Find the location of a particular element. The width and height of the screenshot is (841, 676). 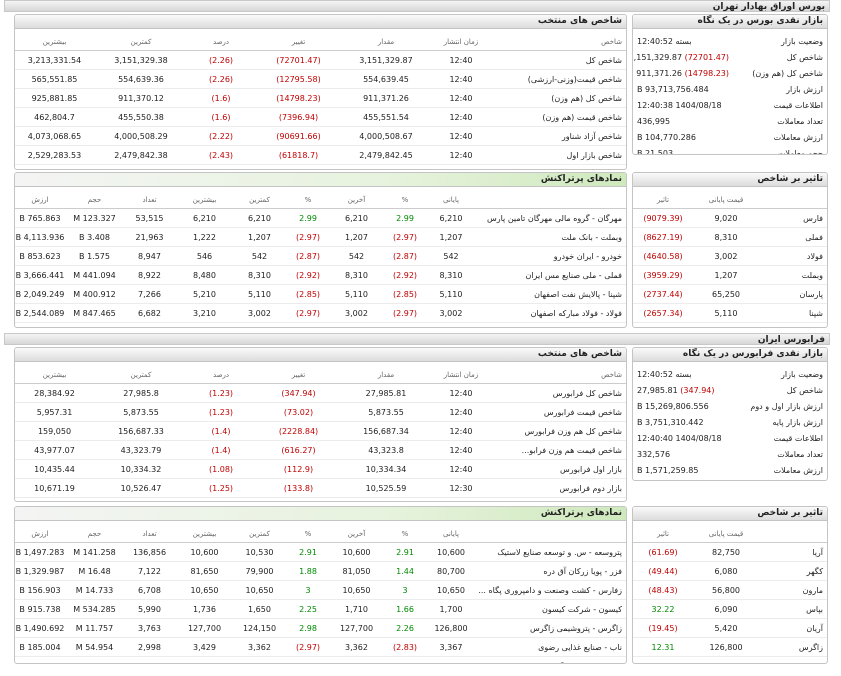

table-cell: (7396.94) is located at coordinates (298, 117).